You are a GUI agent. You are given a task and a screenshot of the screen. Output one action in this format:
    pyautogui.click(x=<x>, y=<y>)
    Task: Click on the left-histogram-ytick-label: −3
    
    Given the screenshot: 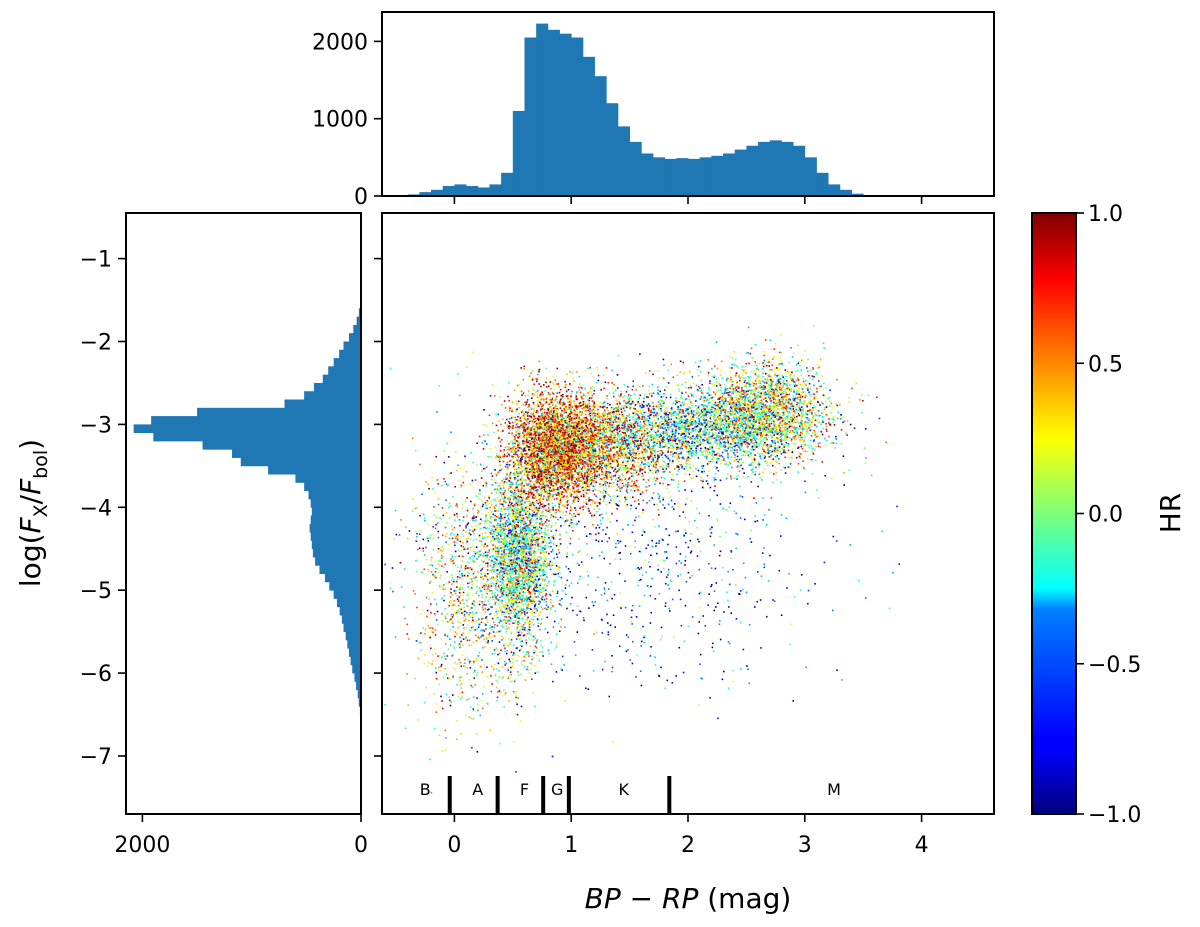 What is the action you would take?
    pyautogui.click(x=96, y=425)
    